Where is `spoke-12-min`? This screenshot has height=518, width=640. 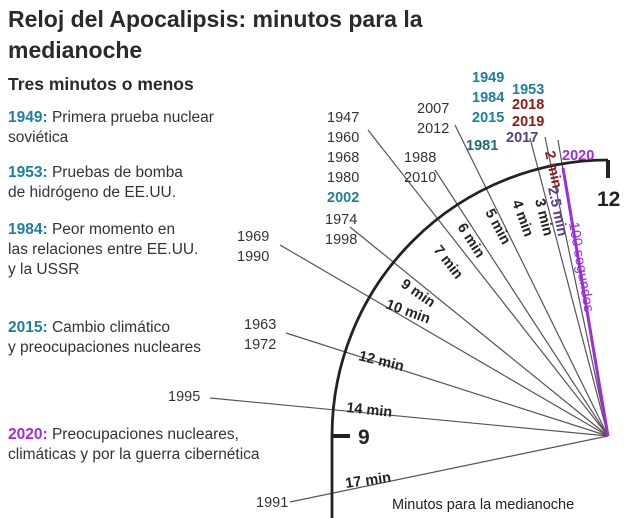 spoke-12-min is located at coordinates (447, 384).